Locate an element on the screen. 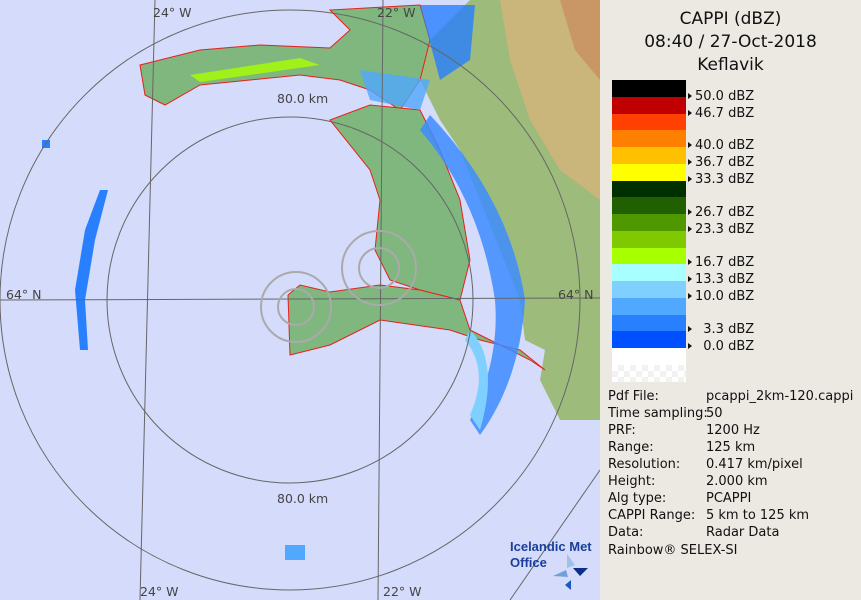  legend-label: 23.3 dBZ is located at coordinates (721, 230).